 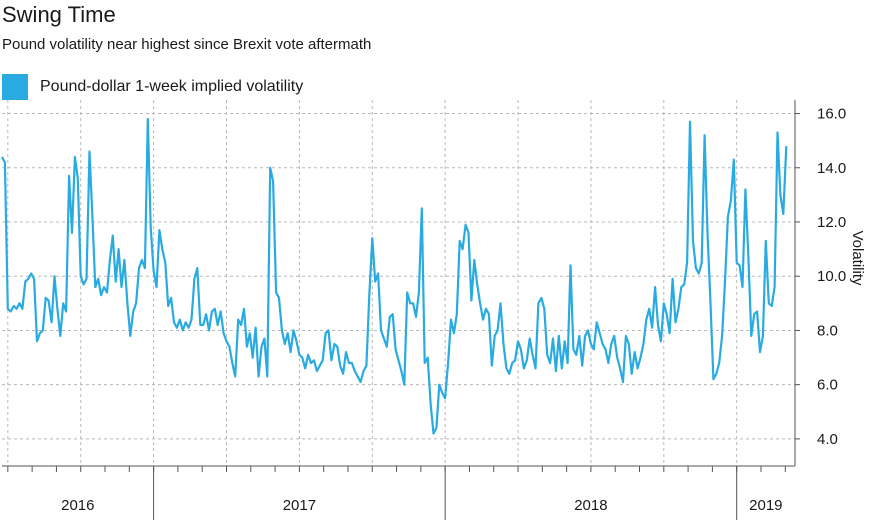 I want to click on legend-label: Pound-dollar 1-week implied volatility, so click(x=172, y=86).